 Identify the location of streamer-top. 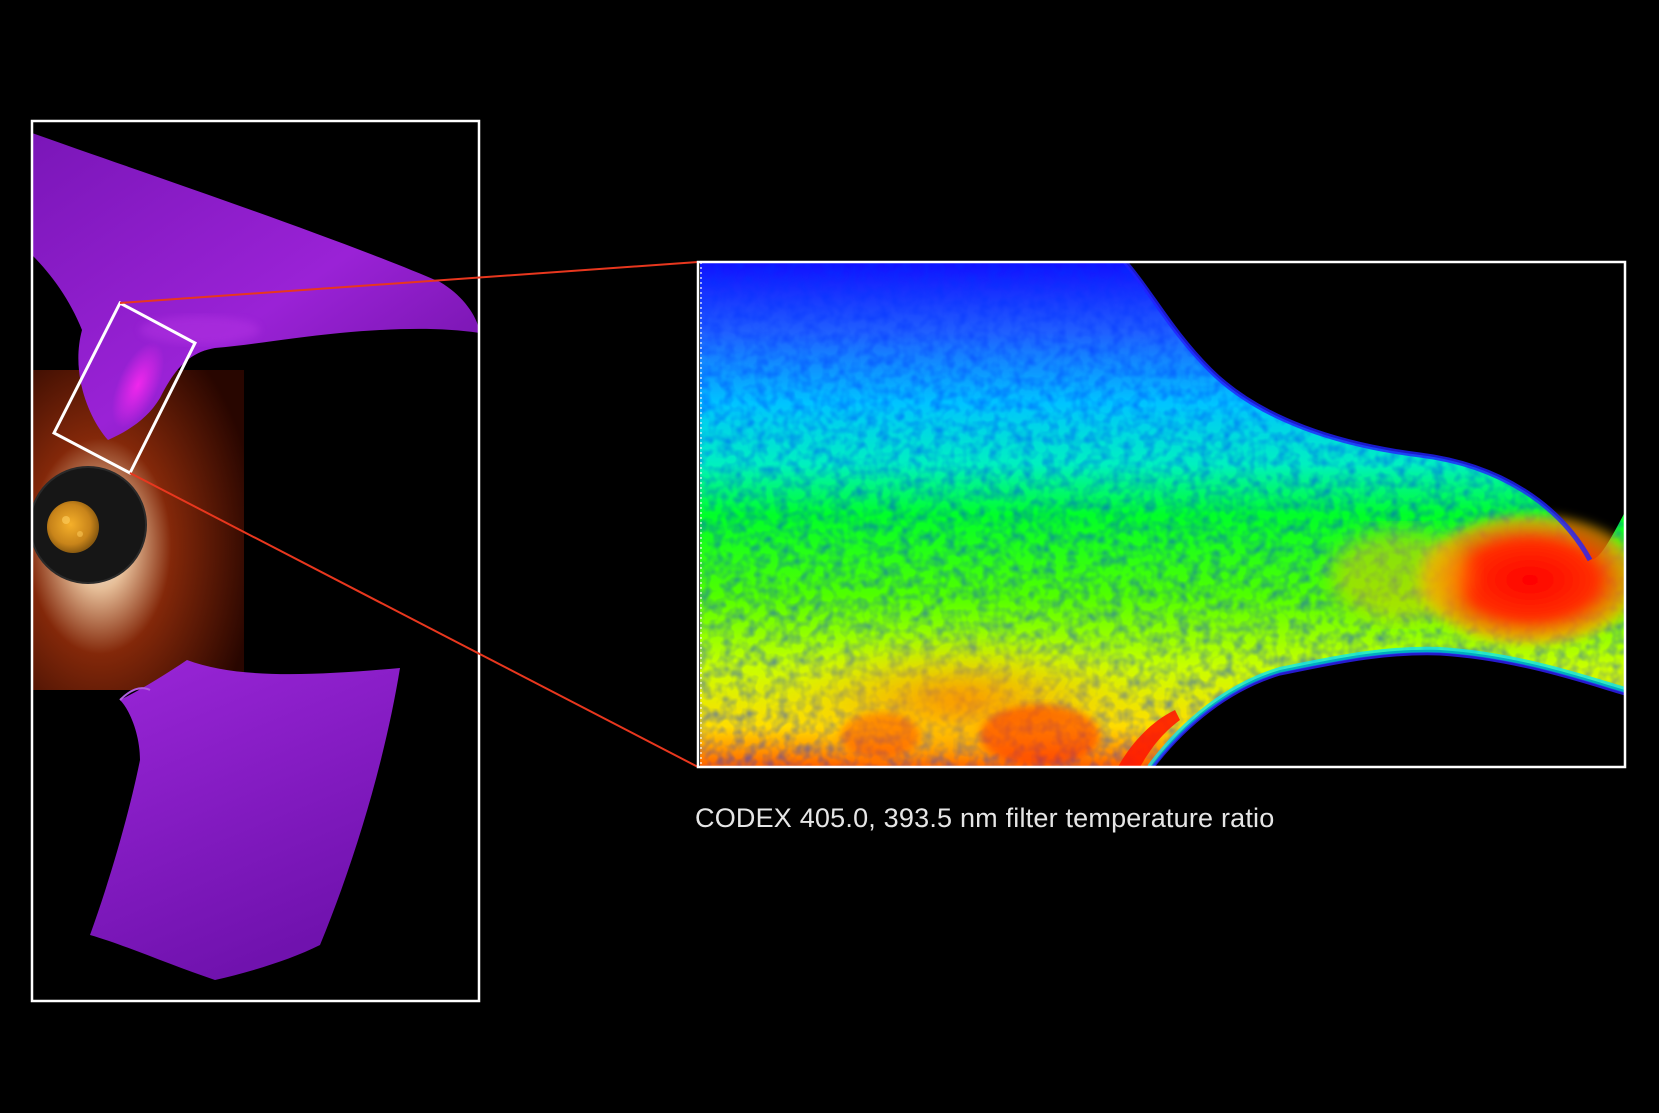
(255, 286).